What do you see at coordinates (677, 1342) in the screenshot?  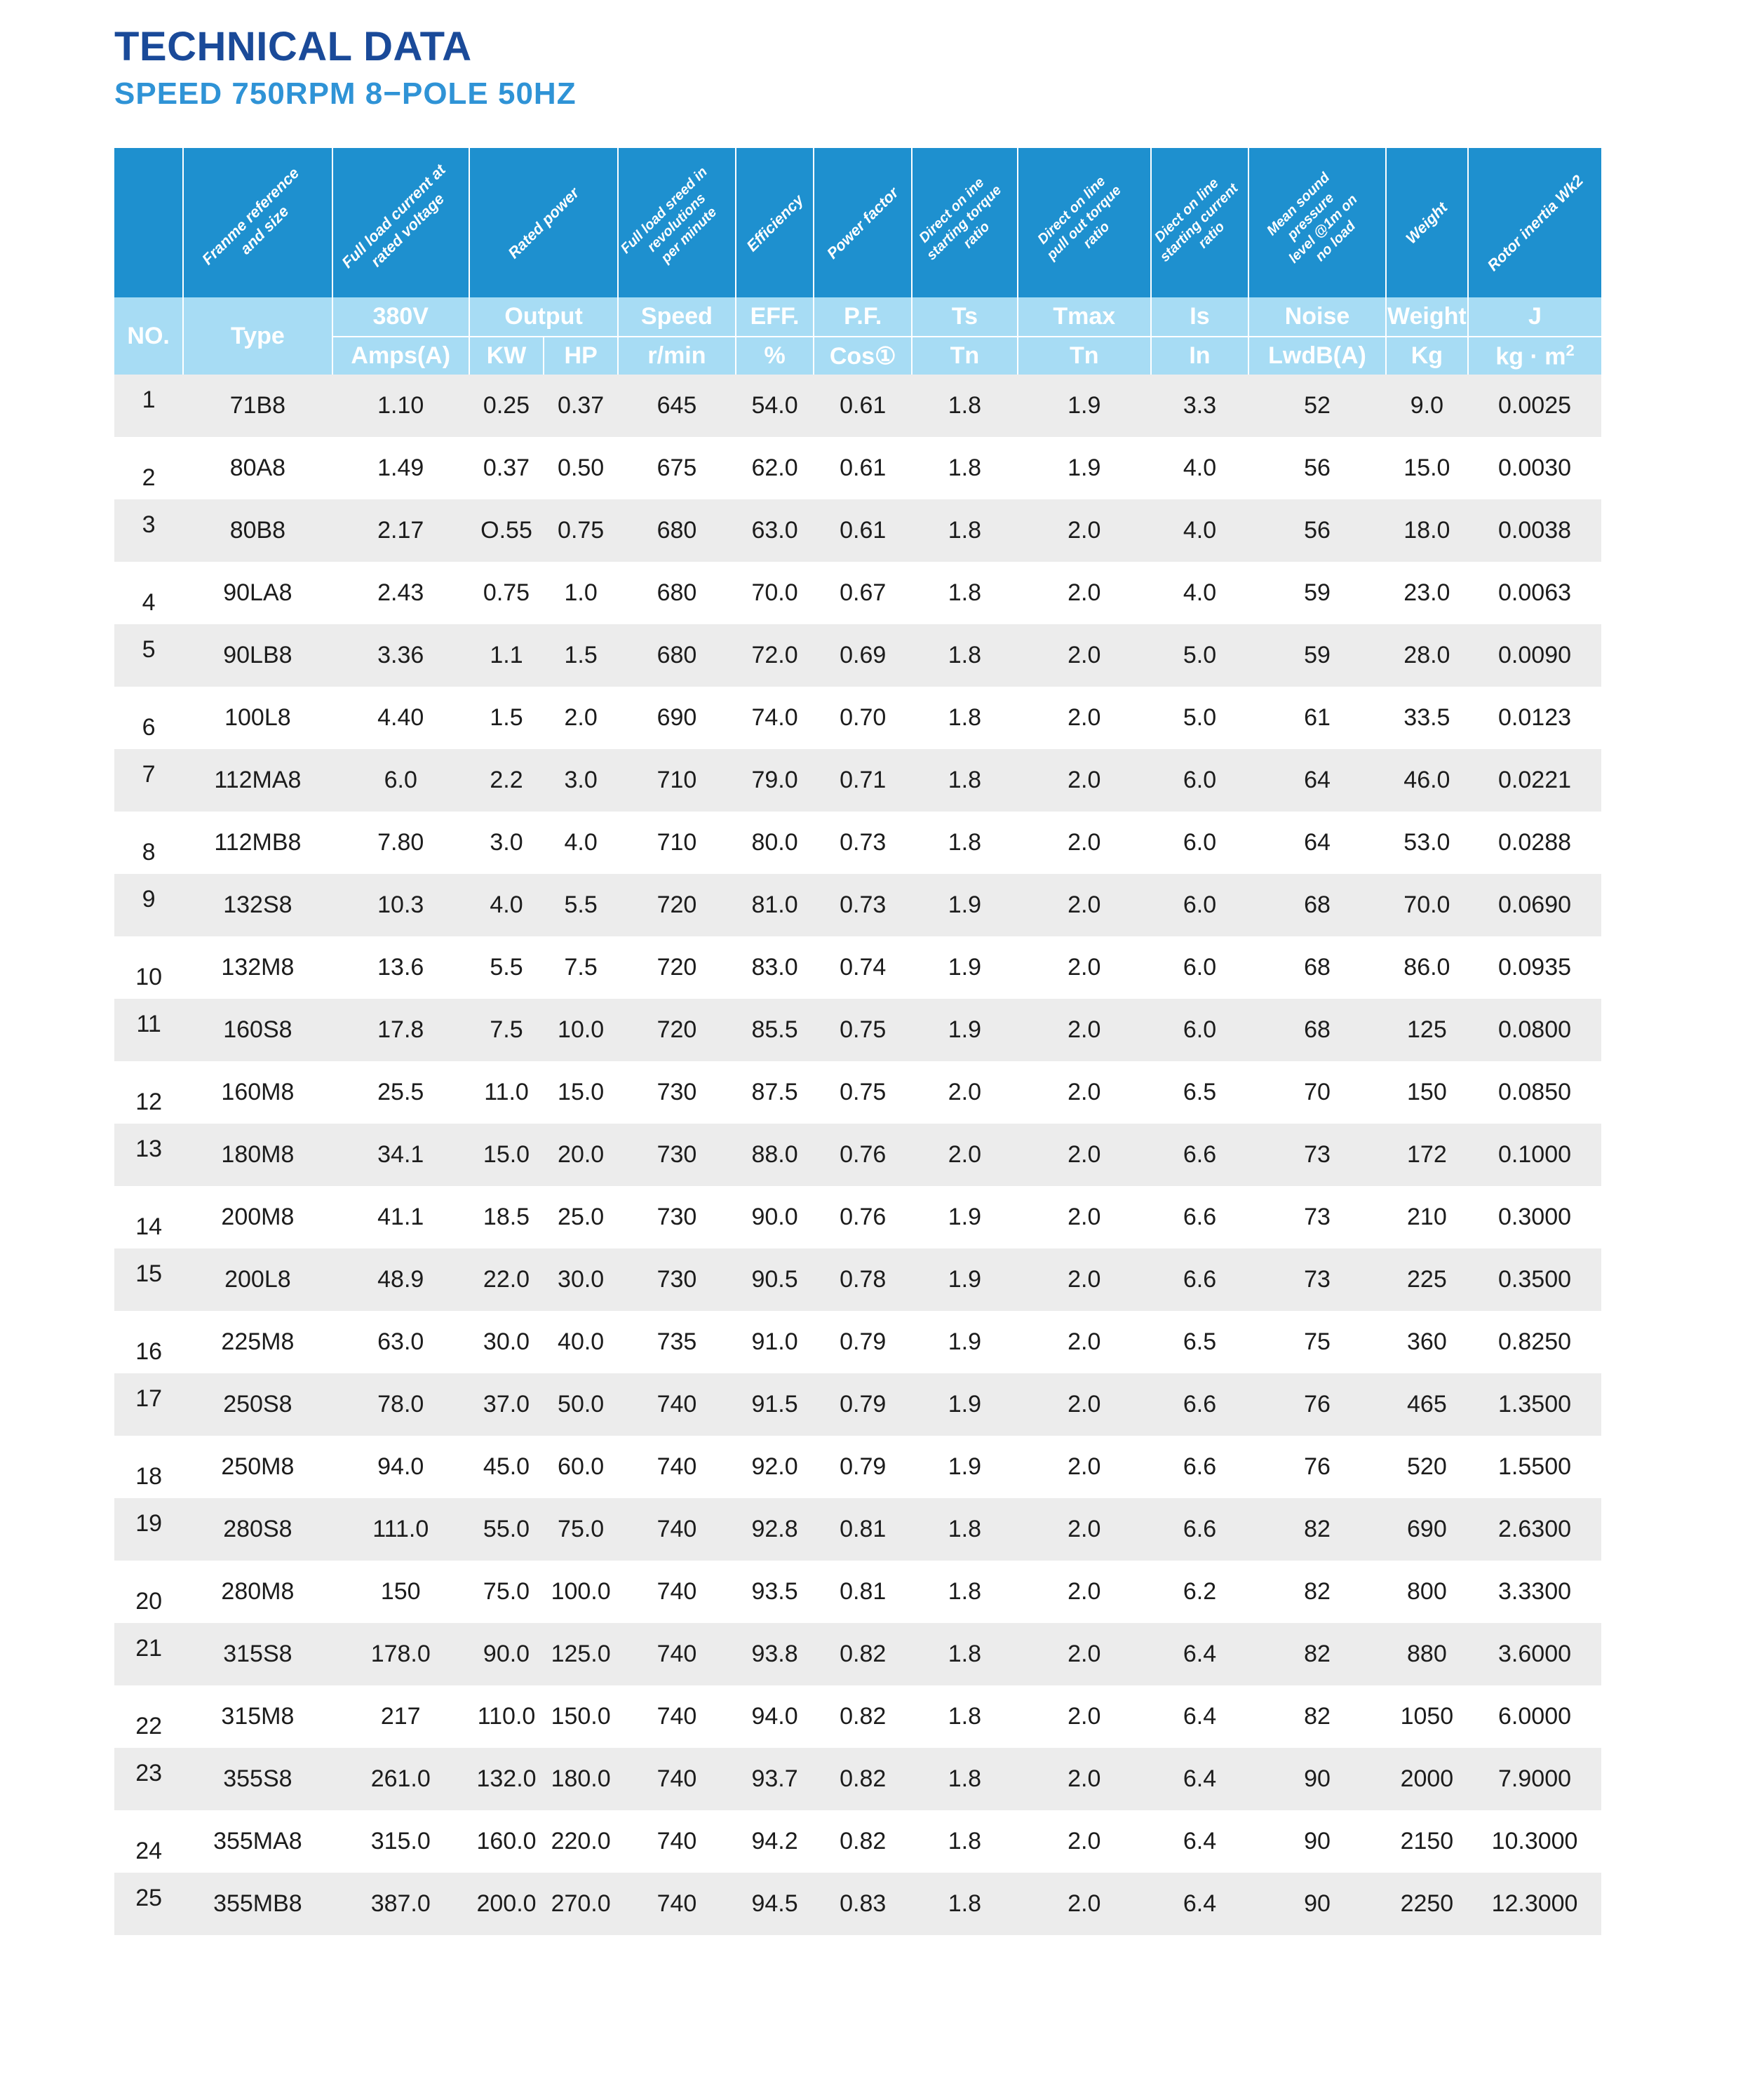 I see `cell-speed: 735` at bounding box center [677, 1342].